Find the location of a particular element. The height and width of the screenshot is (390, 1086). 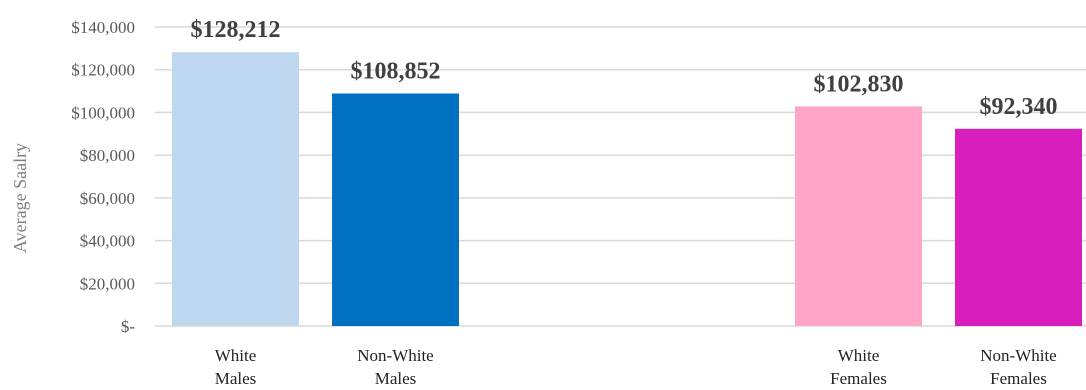

y-tick-label: $80,000 is located at coordinates (107, 155).